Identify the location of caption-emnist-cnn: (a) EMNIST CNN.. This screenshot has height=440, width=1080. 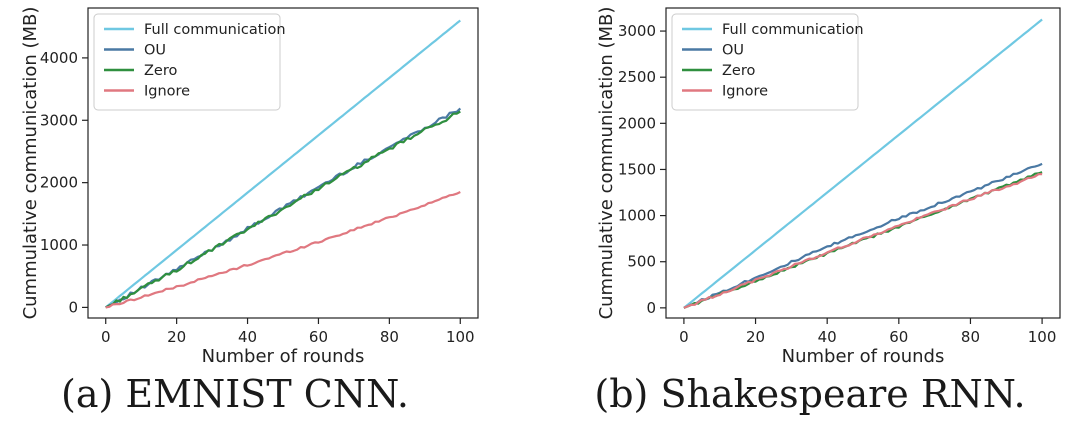
(235, 394).